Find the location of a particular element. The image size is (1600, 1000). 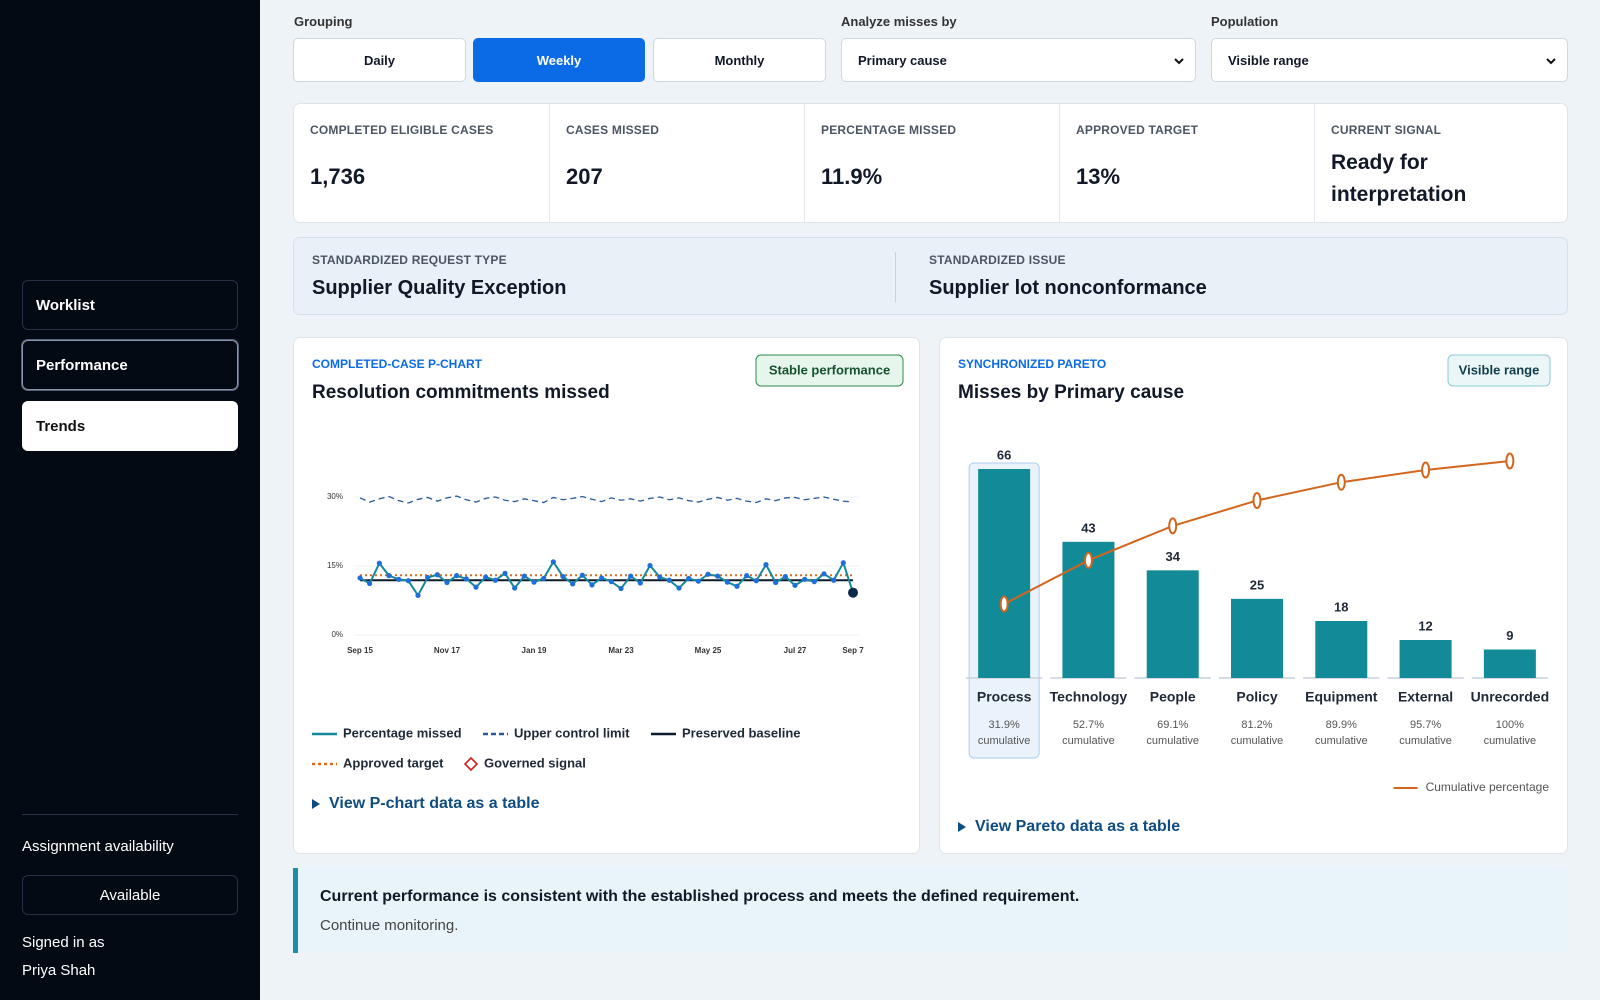

nav-item: Worklist is located at coordinates (130, 305).